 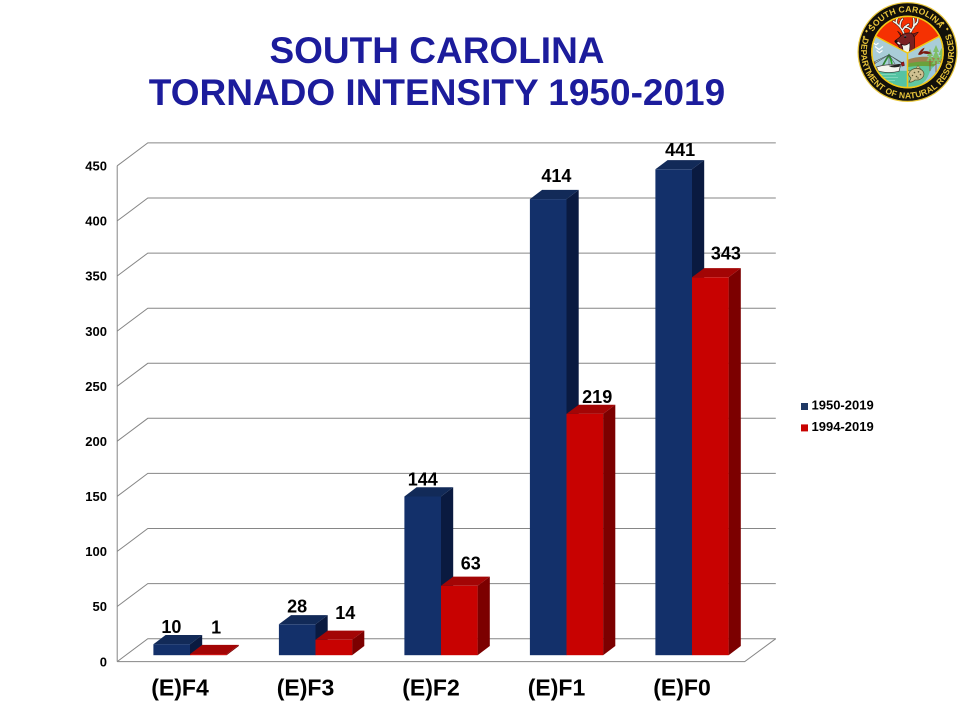 What do you see at coordinates (843, 405) in the screenshot?
I see `svg-text: 1950-2019` at bounding box center [843, 405].